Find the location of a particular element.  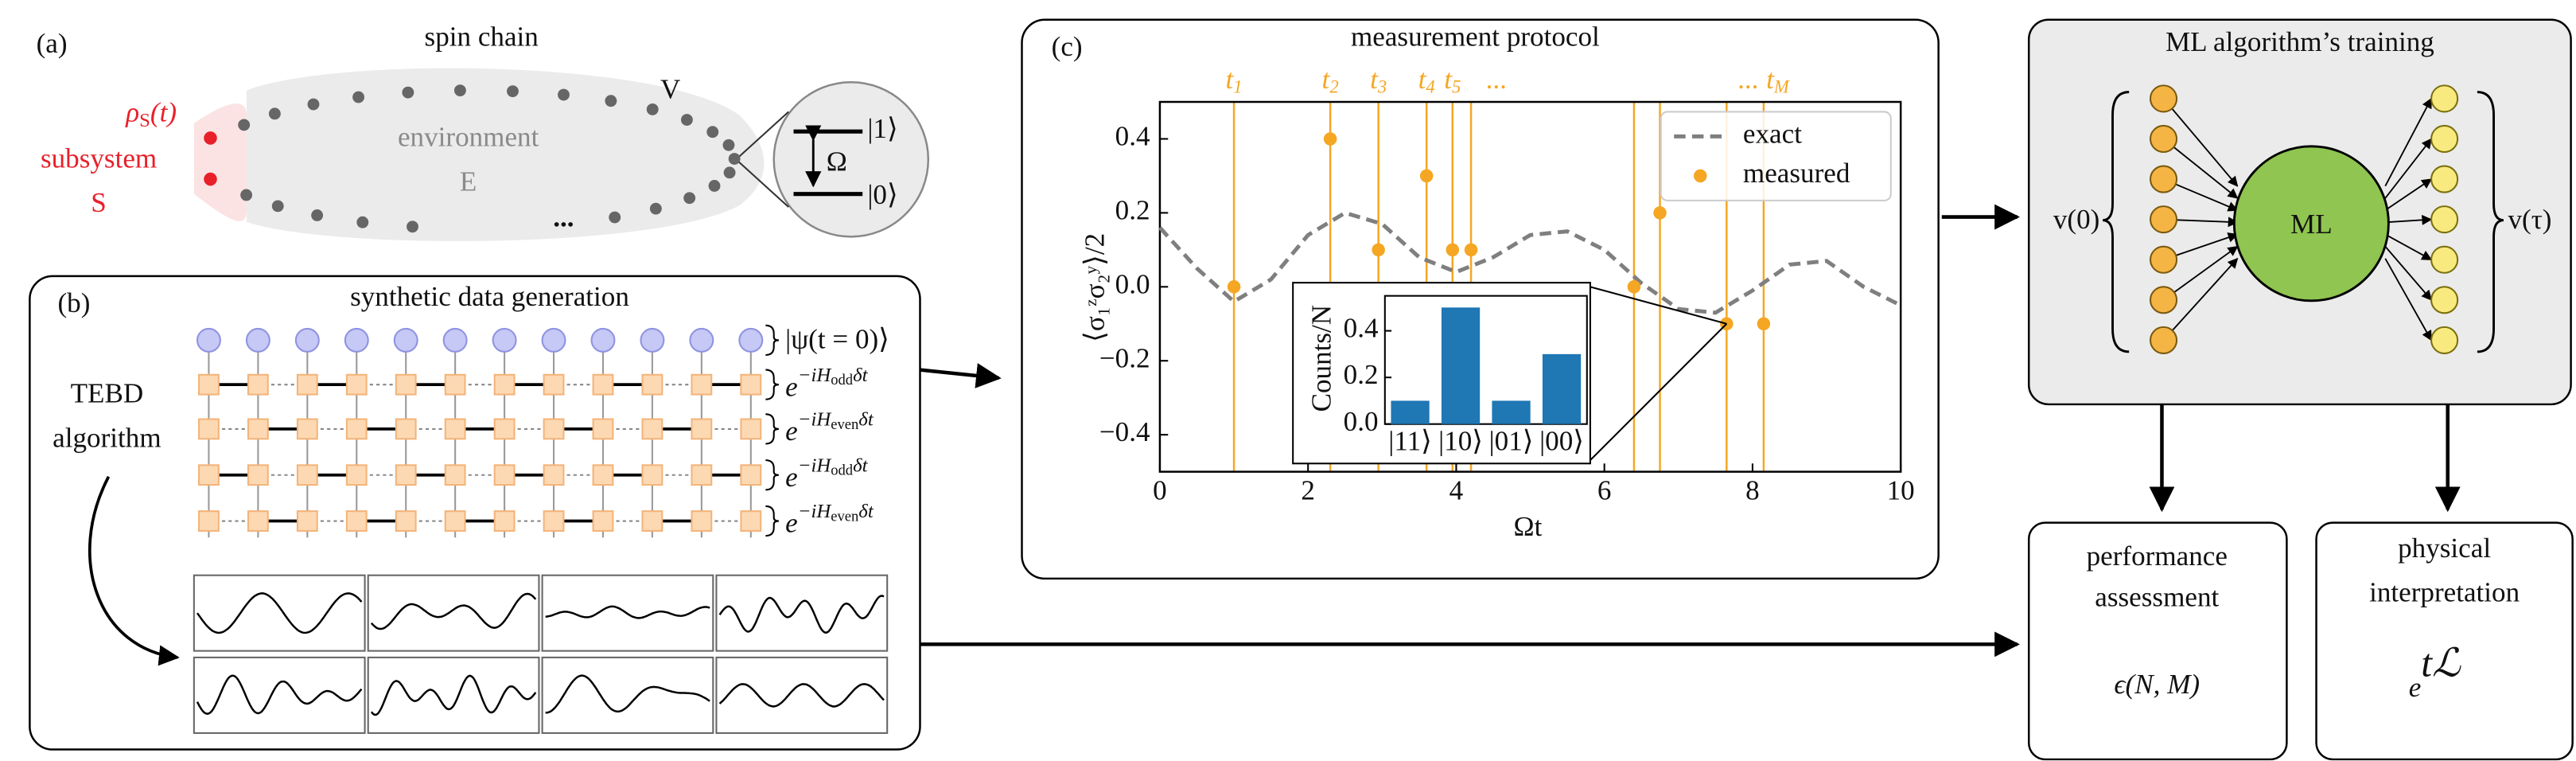

gate-label: e−iHevenδt is located at coordinates (830, 520).